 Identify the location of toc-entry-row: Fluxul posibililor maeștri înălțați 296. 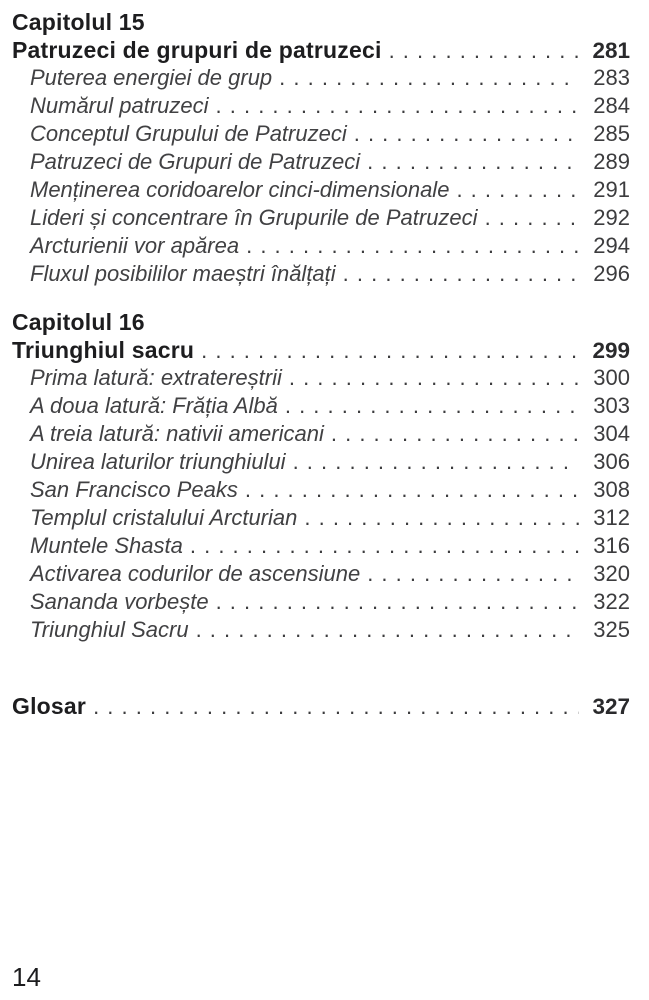
(321, 274).